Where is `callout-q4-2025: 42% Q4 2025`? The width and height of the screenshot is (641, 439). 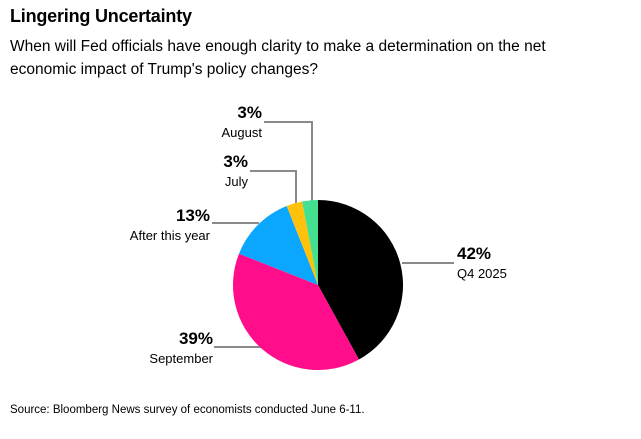 callout-q4-2025: 42% Q4 2025 is located at coordinates (482, 262).